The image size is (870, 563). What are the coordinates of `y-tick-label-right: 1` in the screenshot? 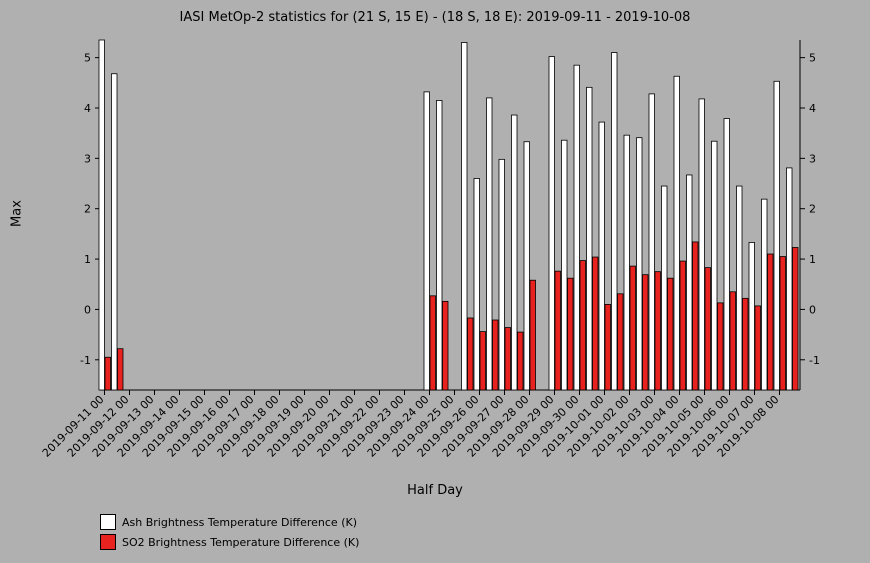 It's located at (812, 259).